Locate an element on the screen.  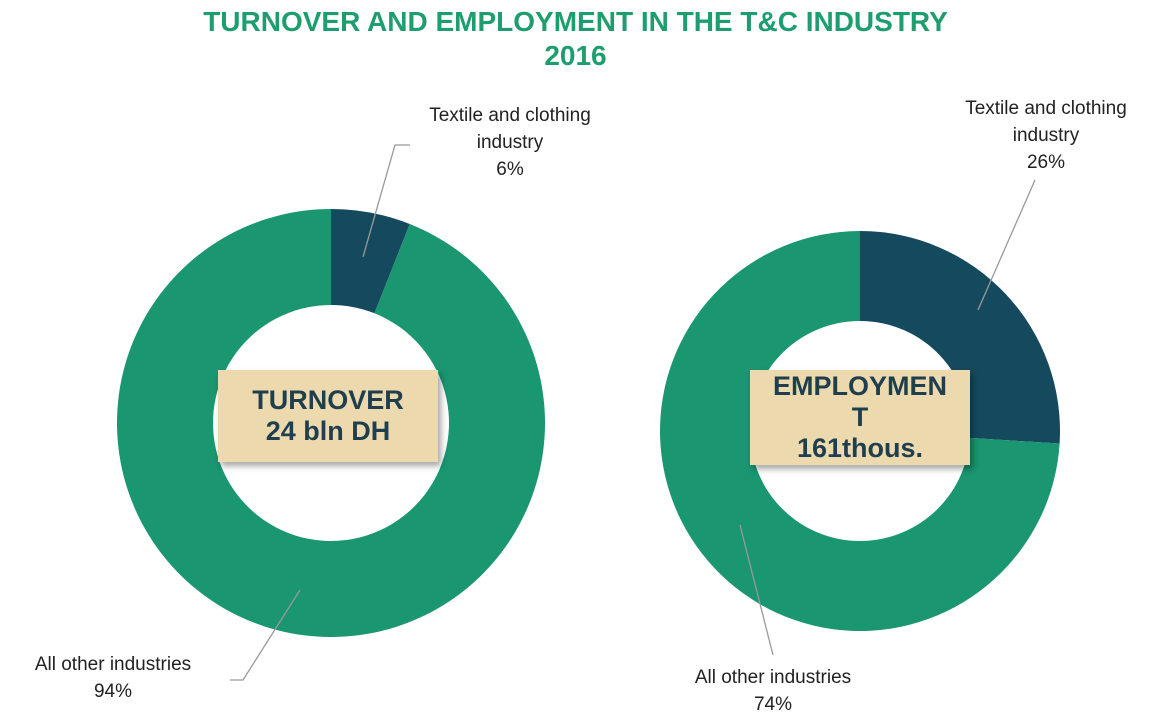
center-label: TURNOVER is located at coordinates (328, 400).